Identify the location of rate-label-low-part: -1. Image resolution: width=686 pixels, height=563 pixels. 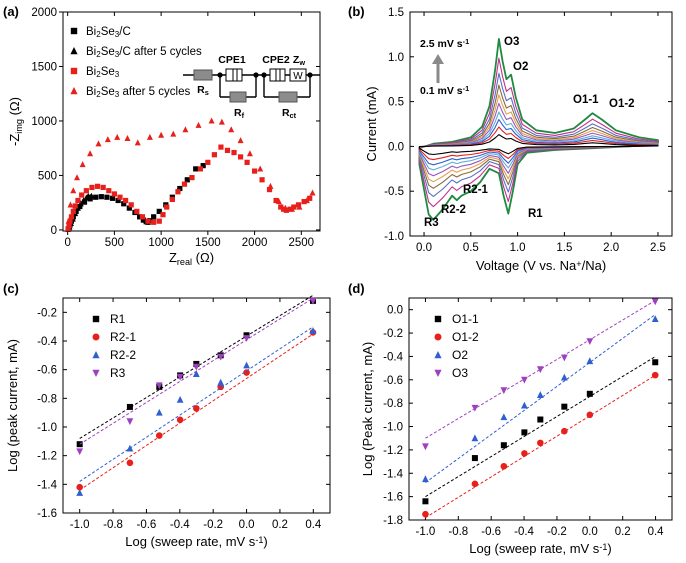
(466, 88).